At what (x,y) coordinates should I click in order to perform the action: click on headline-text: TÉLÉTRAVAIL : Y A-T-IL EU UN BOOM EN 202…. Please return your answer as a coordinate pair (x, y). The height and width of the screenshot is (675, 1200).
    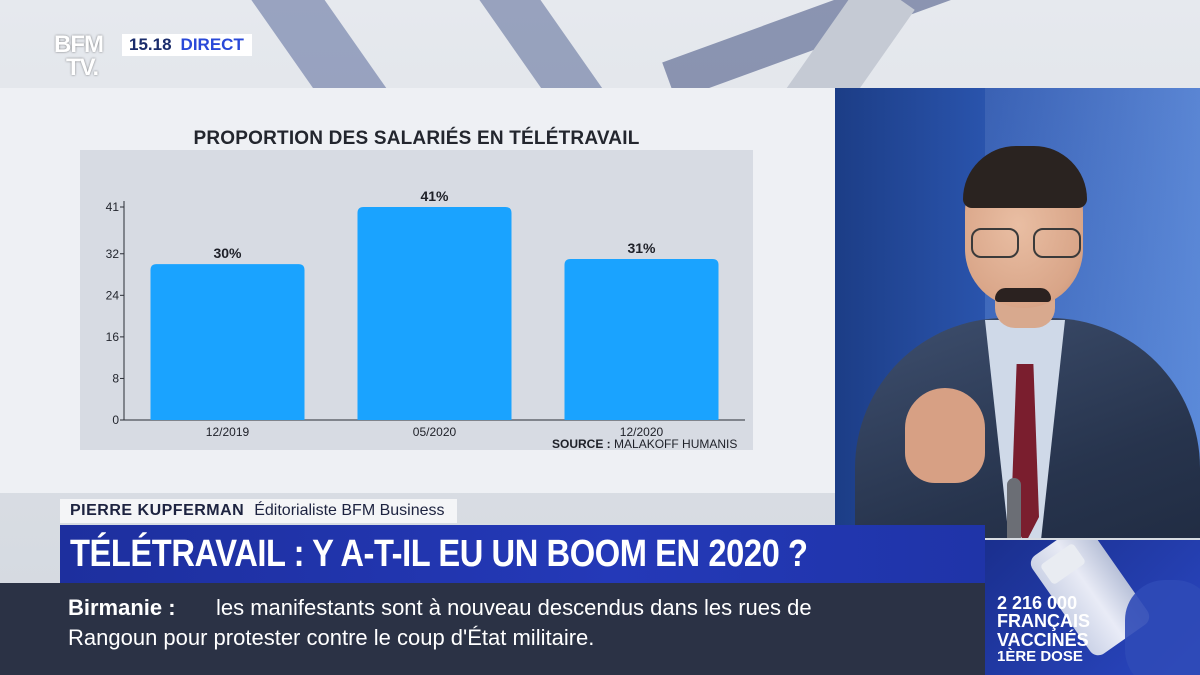
    Looking at the image, I should click on (439, 554).